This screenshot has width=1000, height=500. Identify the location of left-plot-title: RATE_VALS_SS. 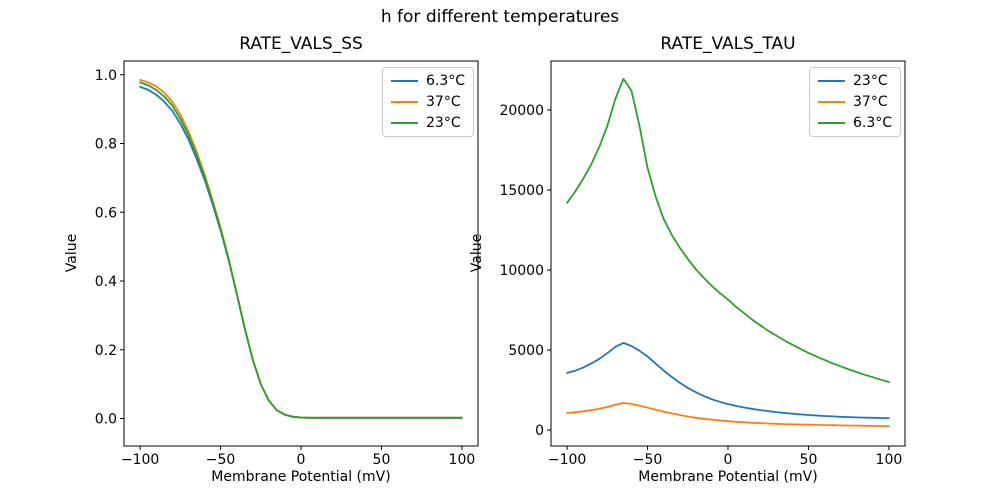
(301, 44).